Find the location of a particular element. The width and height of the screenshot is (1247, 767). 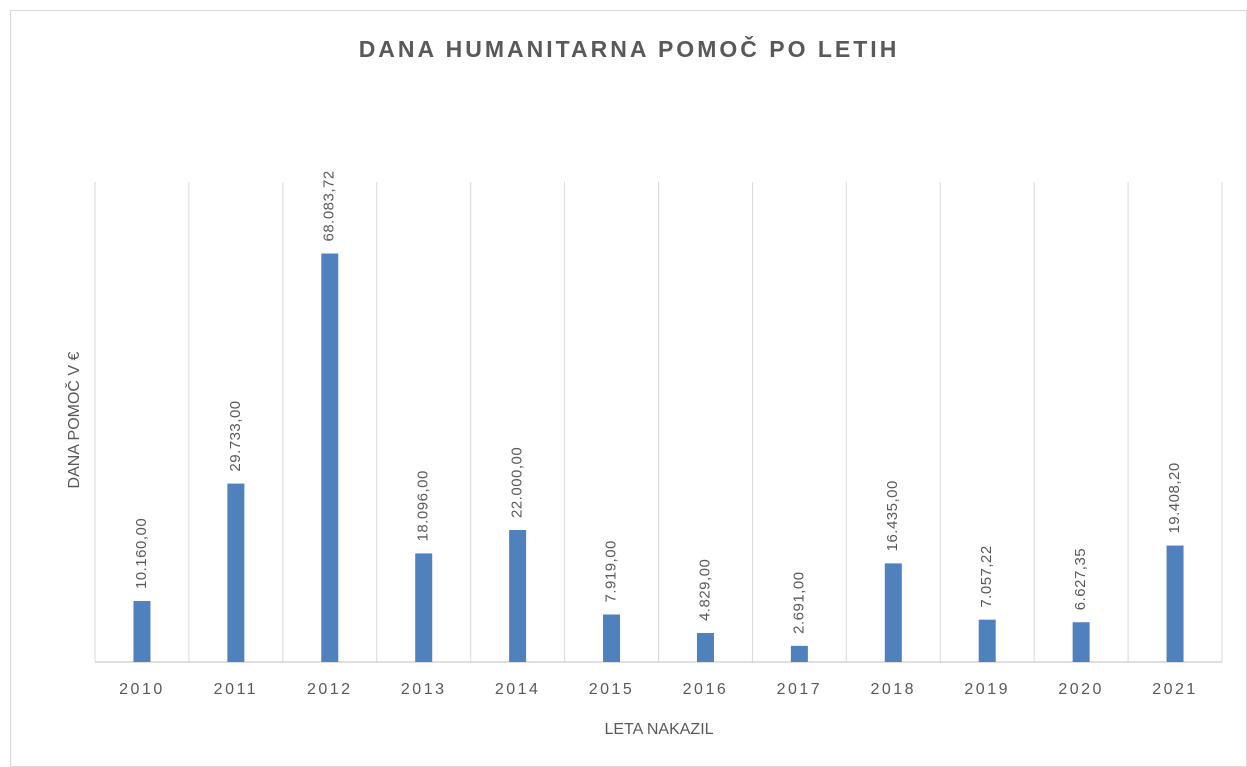

x-tick-label: 2010 is located at coordinates (142, 689).